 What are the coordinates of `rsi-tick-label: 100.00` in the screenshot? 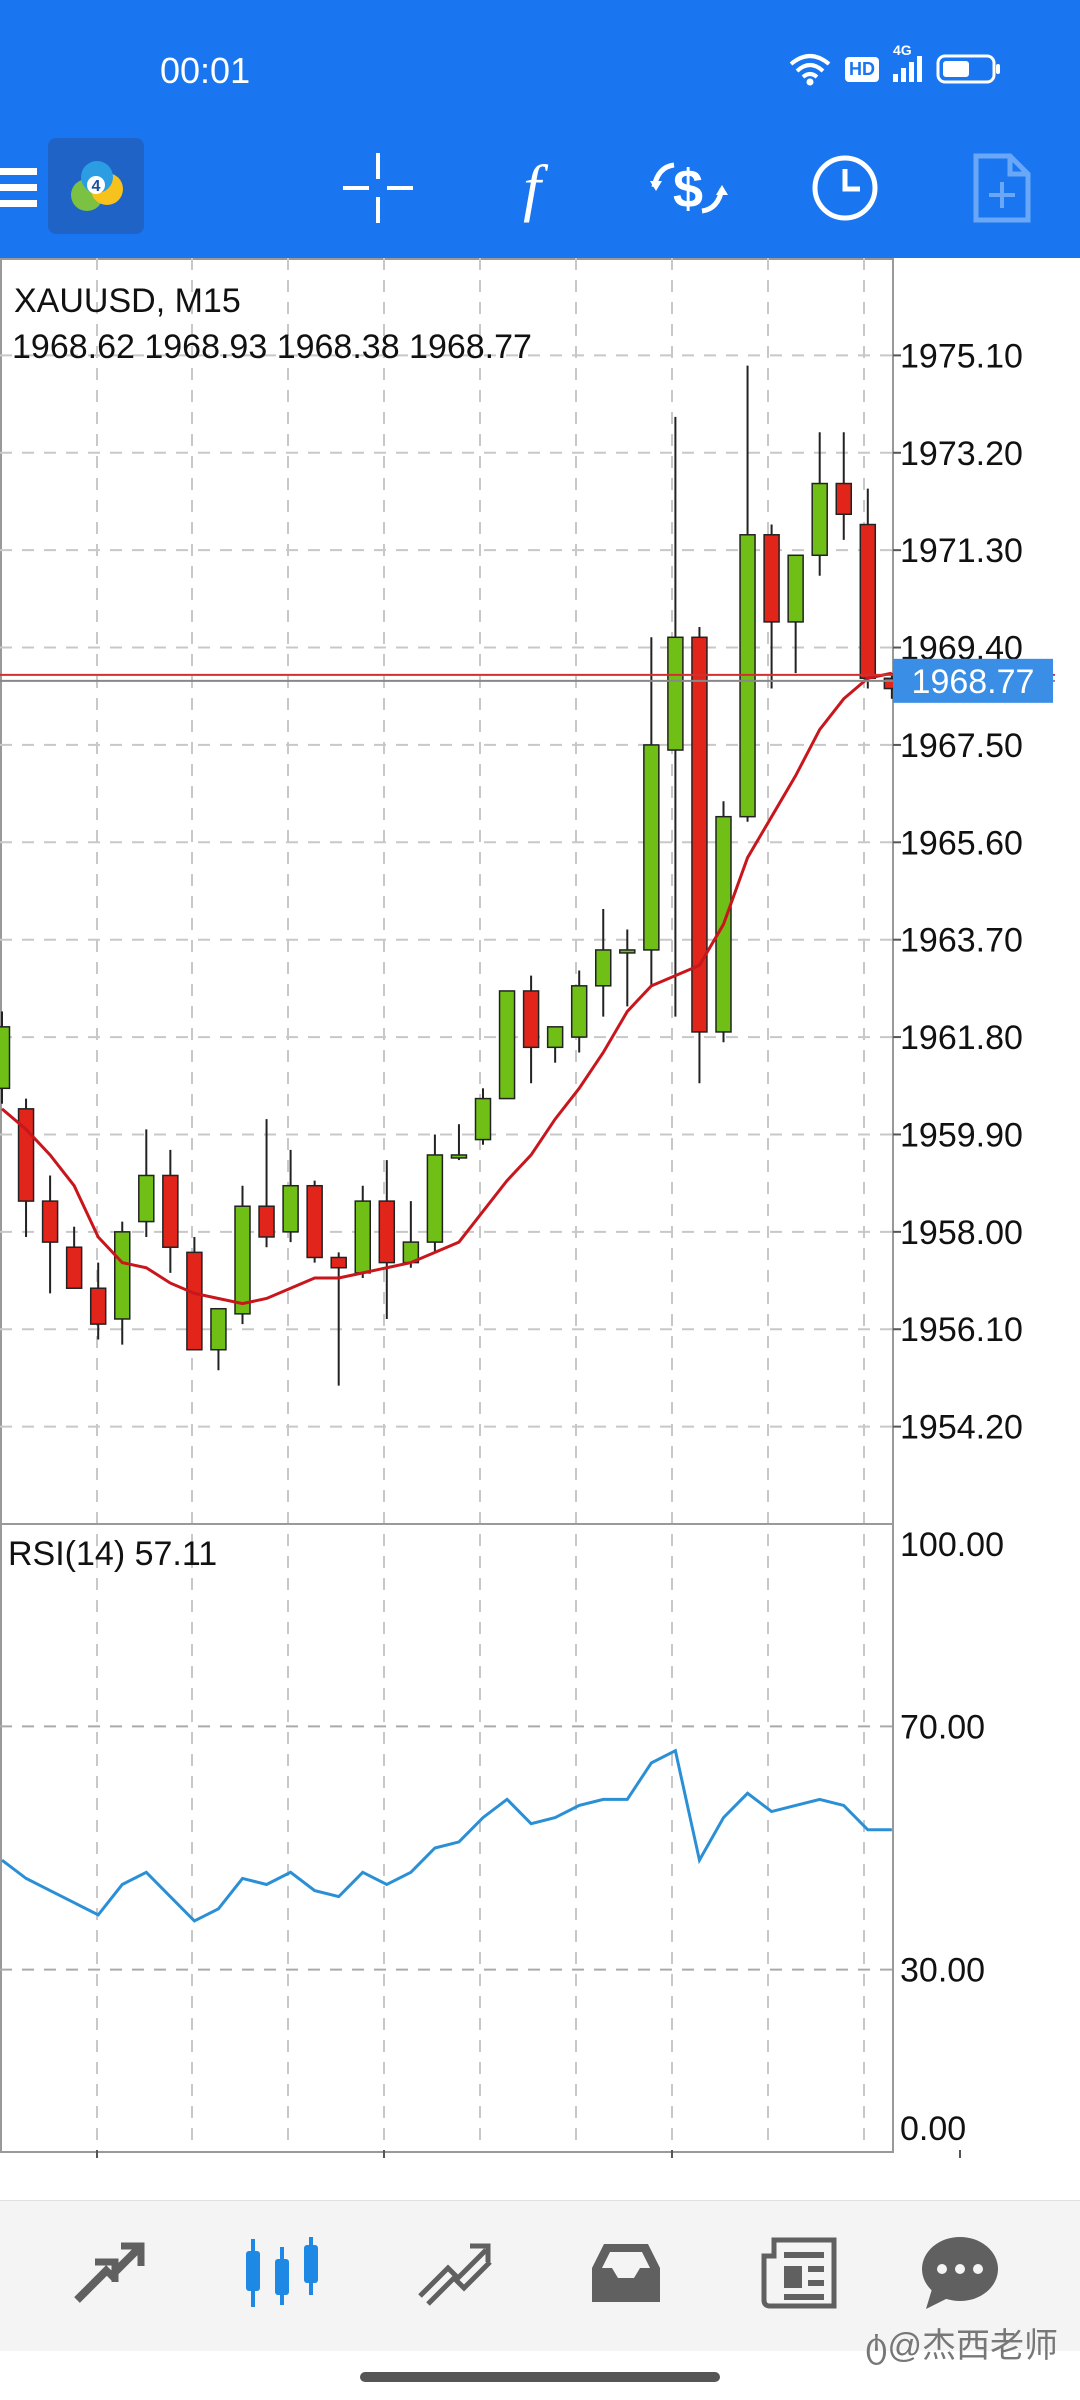 It's located at (952, 1545).